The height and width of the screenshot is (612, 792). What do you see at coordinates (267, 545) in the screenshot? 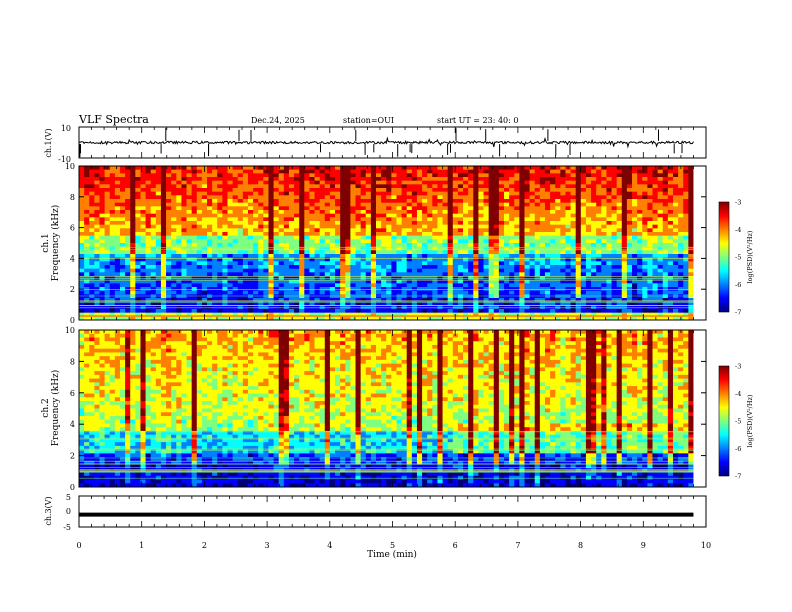
I see `x-tick-label: 3` at bounding box center [267, 545].